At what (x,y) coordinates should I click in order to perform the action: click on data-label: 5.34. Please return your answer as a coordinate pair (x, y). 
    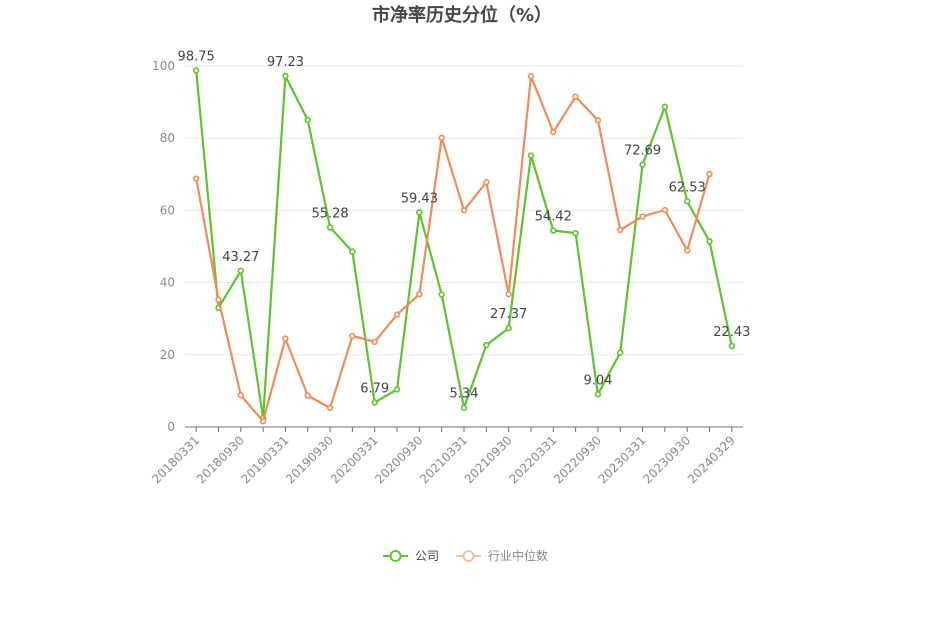
    Looking at the image, I should click on (464, 394).